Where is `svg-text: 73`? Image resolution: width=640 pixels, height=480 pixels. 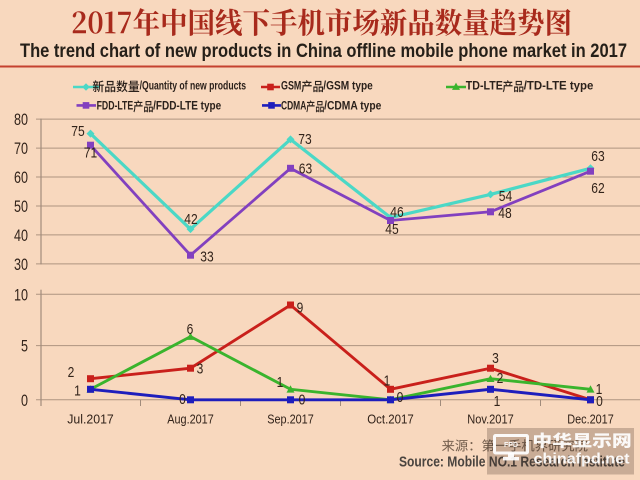 svg-text: 73 is located at coordinates (304, 139).